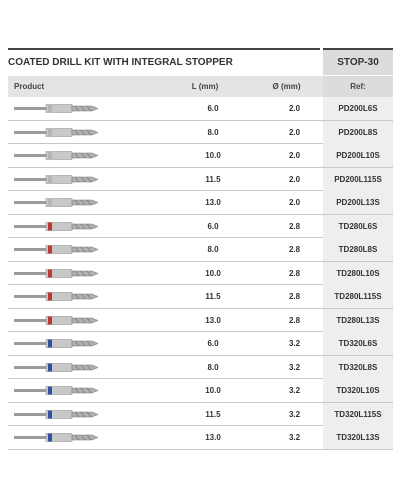 Image resolution: width=400 pixels, height=500 pixels. I want to click on ref-cell: TD320L10S, so click(358, 390).